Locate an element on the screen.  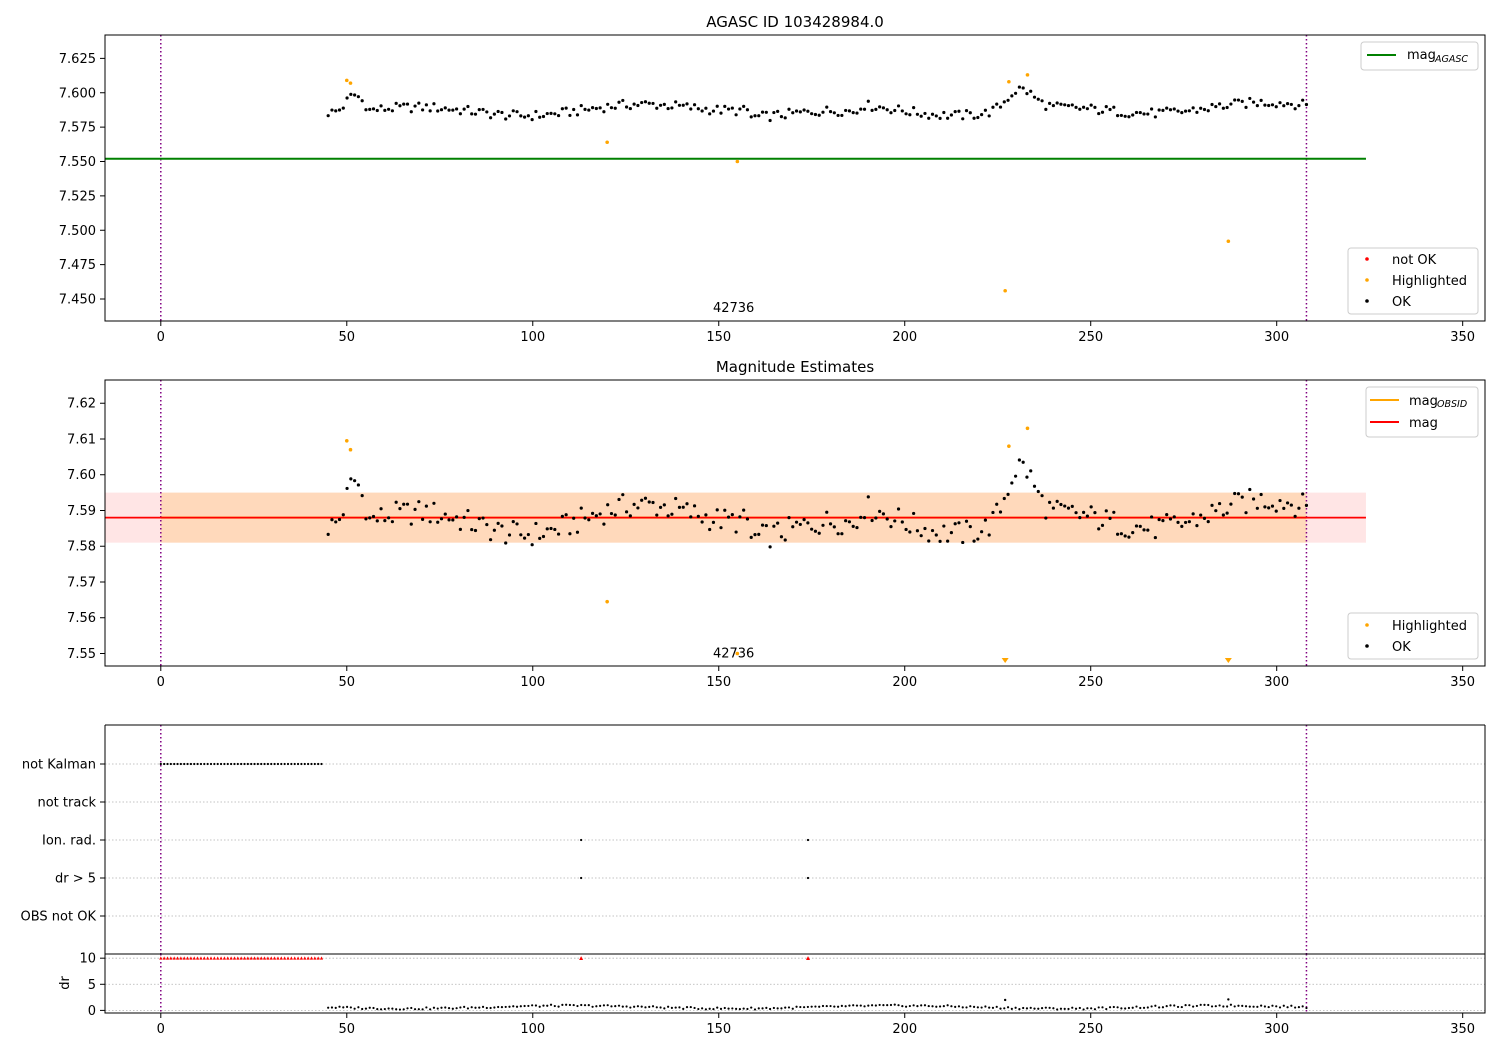
highlighted-point is located at coordinates (1009, 446).